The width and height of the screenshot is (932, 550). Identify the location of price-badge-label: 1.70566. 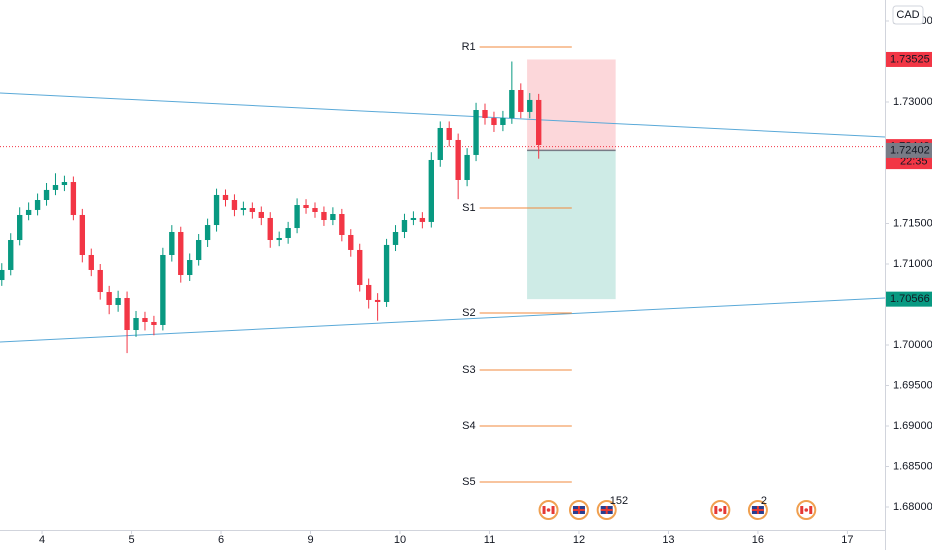
(910, 299).